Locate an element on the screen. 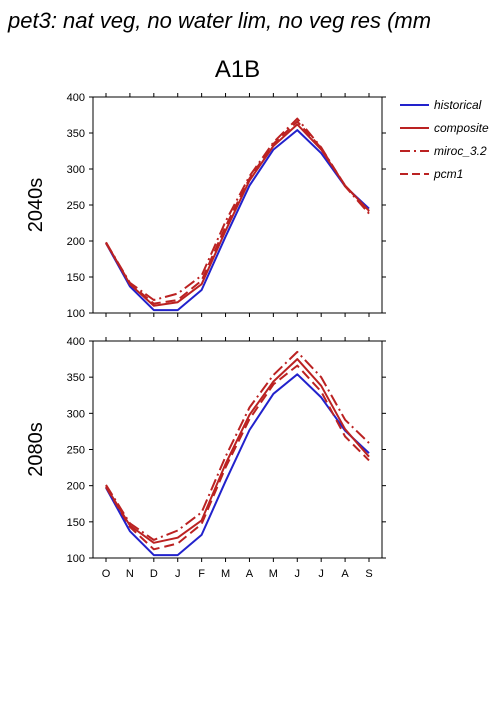 Image resolution: width=501 pixels, height=709 pixels. legend-entry: miroc_3.2 is located at coordinates (460, 151).